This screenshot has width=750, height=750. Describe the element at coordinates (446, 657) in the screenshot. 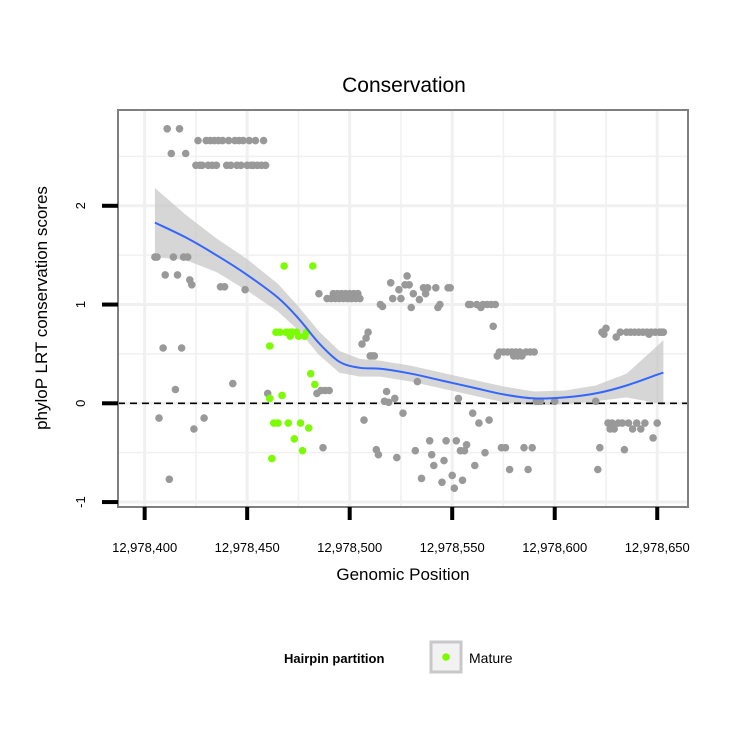

I see `legend-key-mature-point` at that location.